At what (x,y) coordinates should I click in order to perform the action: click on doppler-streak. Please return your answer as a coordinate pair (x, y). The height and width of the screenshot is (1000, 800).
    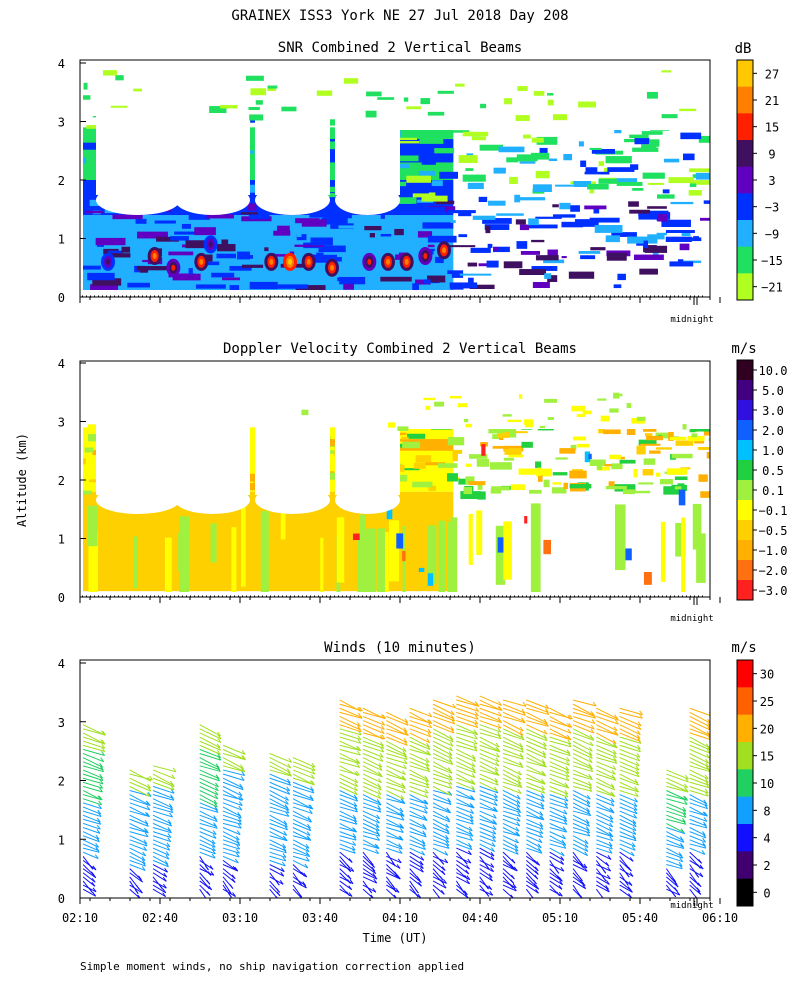
    Looking at the image, I should click on (404, 561).